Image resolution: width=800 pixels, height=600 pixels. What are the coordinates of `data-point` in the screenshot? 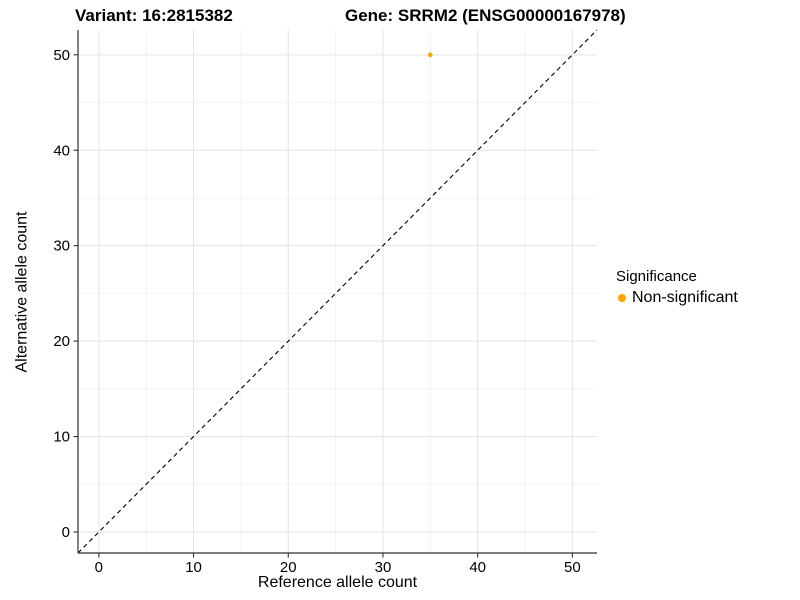 It's located at (430, 55).